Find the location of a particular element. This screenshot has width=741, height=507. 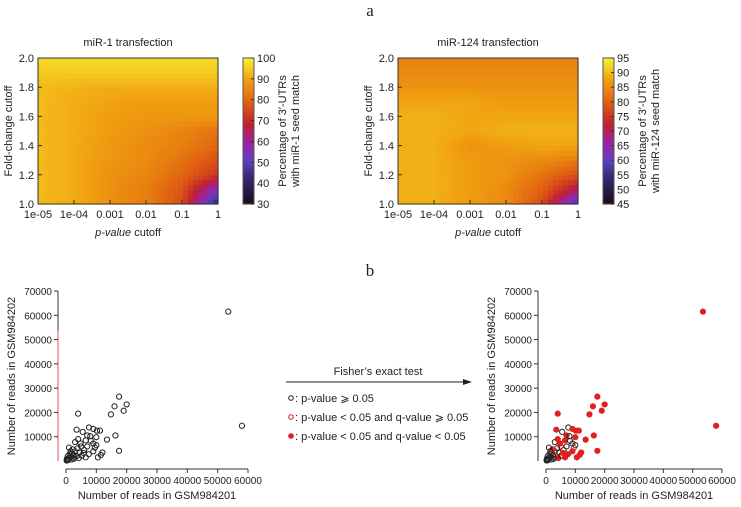

x-tick-label: 0 is located at coordinates (546, 481).